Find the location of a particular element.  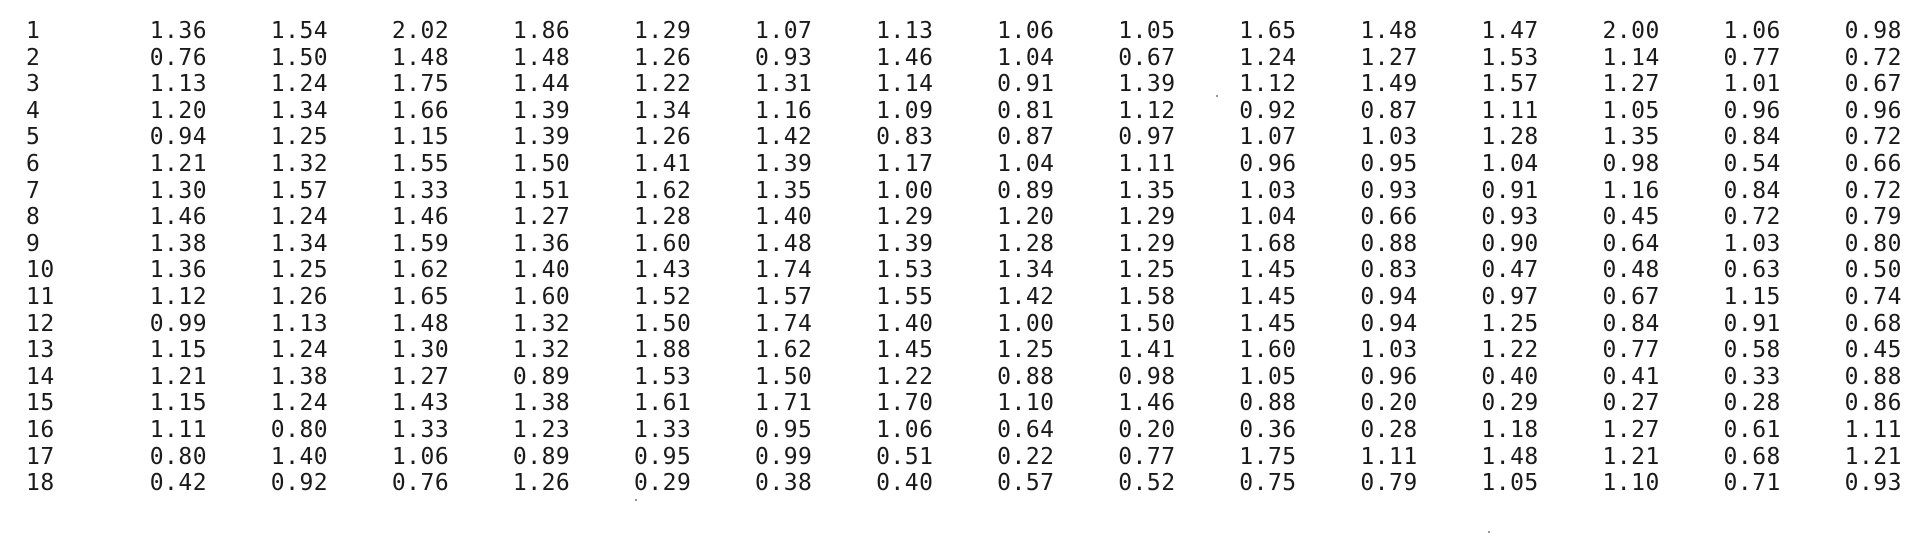

table-cell: 0.22 is located at coordinates (1026, 456).